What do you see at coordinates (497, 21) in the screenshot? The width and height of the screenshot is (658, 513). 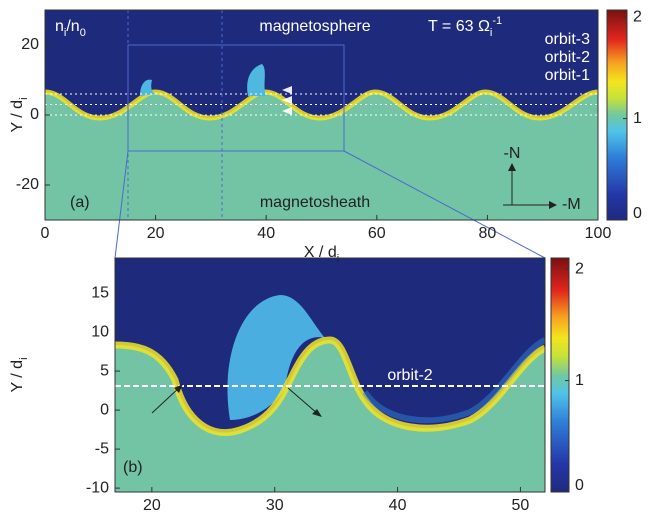 I see `text-part: -1` at bounding box center [497, 21].